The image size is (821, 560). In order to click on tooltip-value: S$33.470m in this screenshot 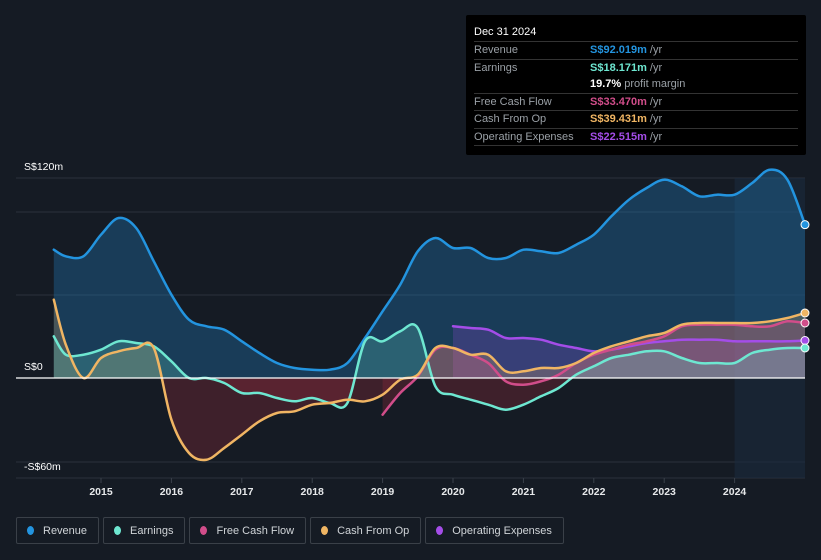, I will do `click(618, 101)`.